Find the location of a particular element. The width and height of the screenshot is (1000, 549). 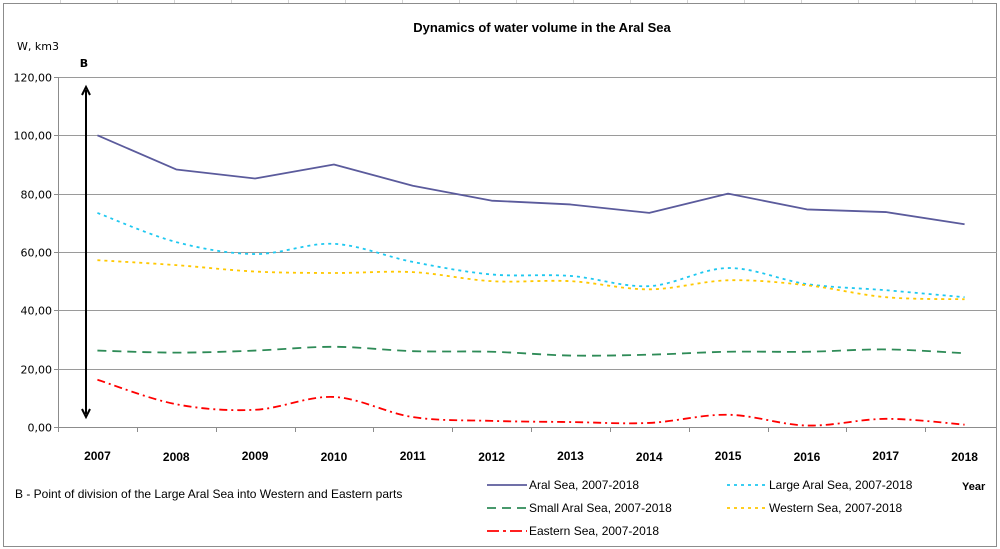

division-marker: B is located at coordinates (85, 238).